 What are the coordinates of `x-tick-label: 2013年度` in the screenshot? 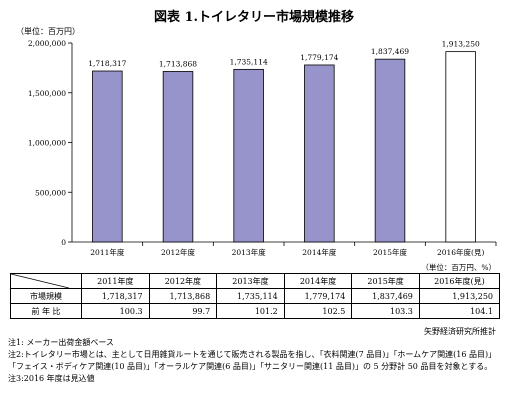 It's located at (249, 252).